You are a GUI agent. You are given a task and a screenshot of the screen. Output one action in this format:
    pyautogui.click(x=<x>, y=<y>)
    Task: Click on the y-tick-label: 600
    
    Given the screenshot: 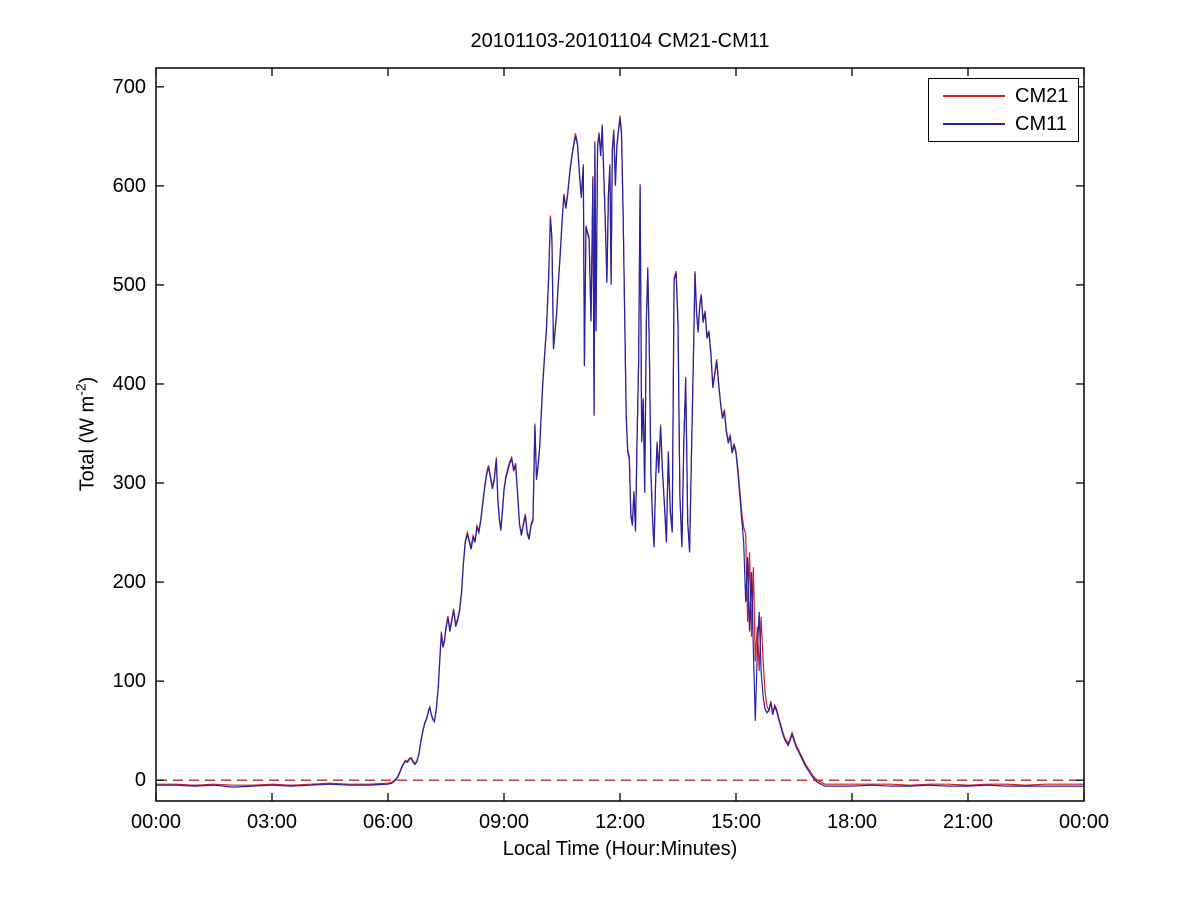 What is the action you would take?
    pyautogui.click(x=129, y=185)
    